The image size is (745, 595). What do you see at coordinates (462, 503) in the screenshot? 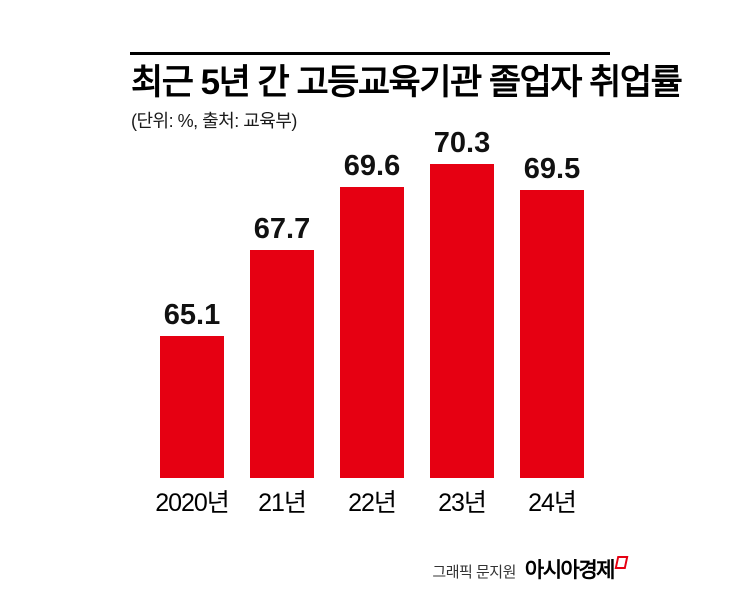
I see `category-label: 23년` at bounding box center [462, 503].